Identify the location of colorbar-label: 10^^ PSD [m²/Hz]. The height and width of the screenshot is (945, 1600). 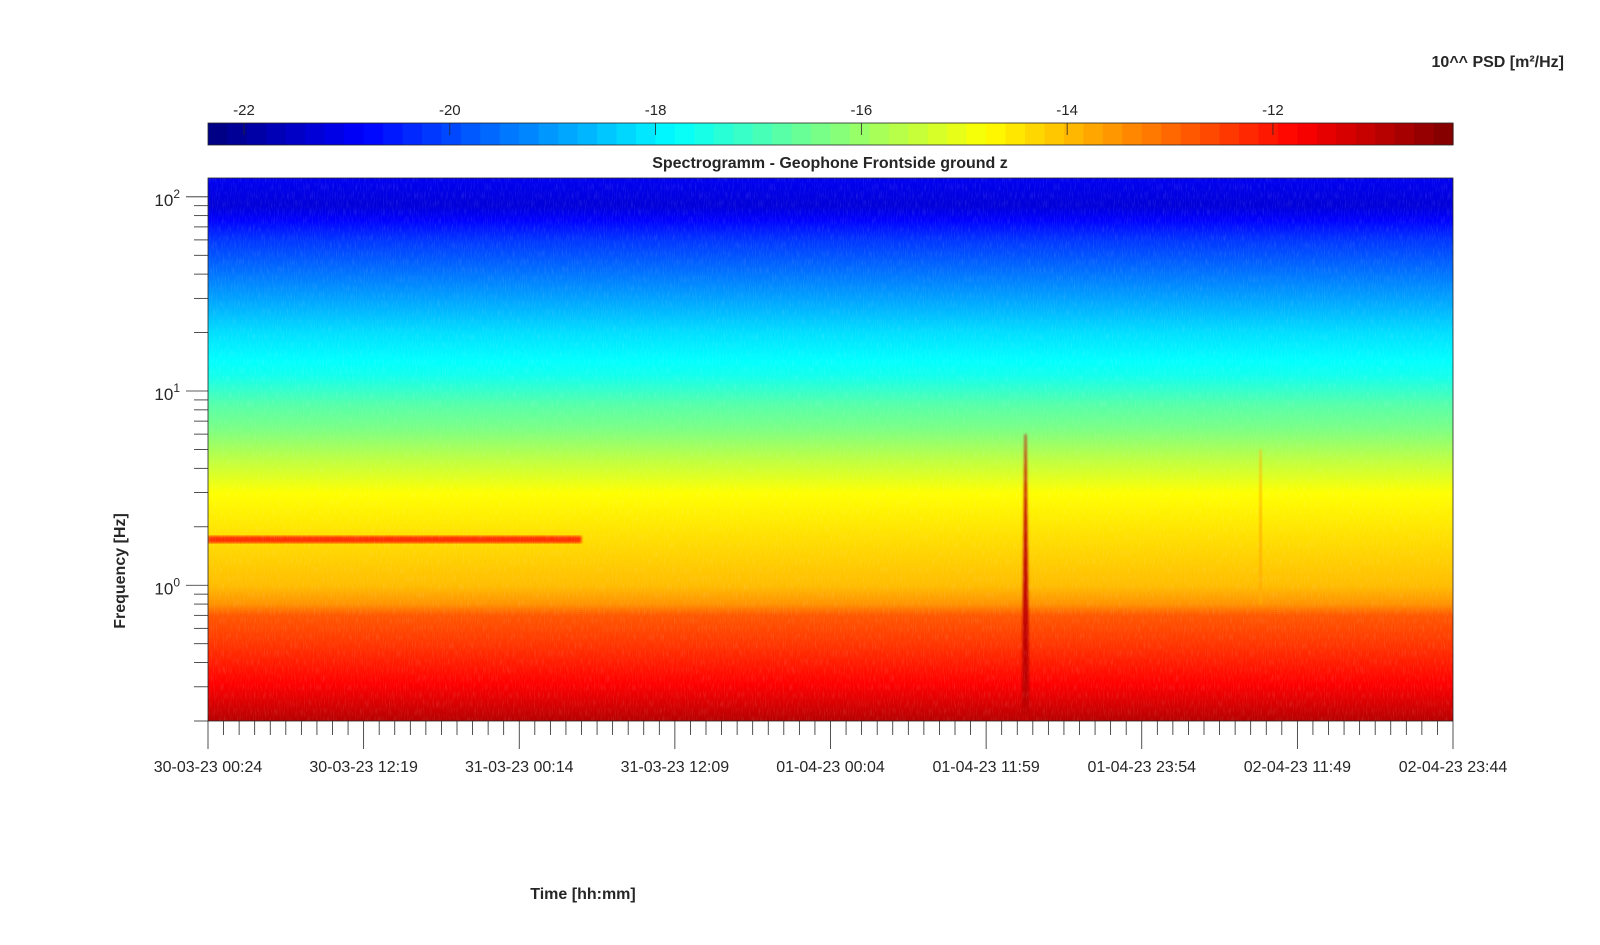
(1498, 62).